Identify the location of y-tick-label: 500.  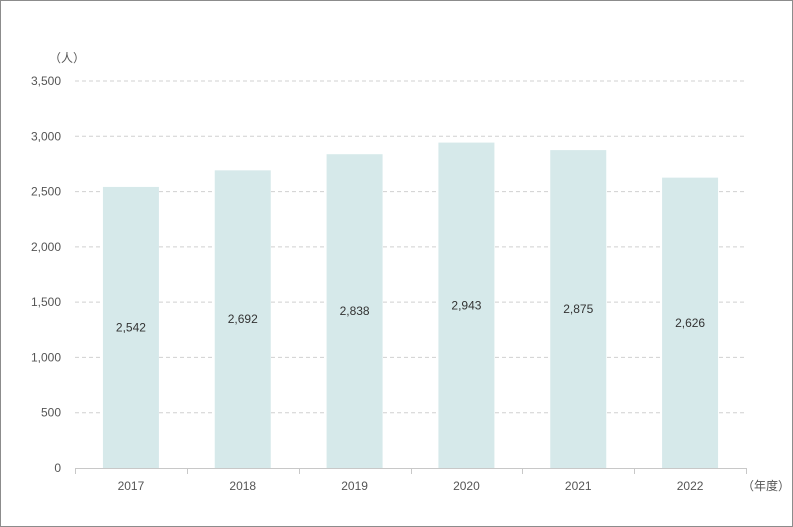
(51, 413).